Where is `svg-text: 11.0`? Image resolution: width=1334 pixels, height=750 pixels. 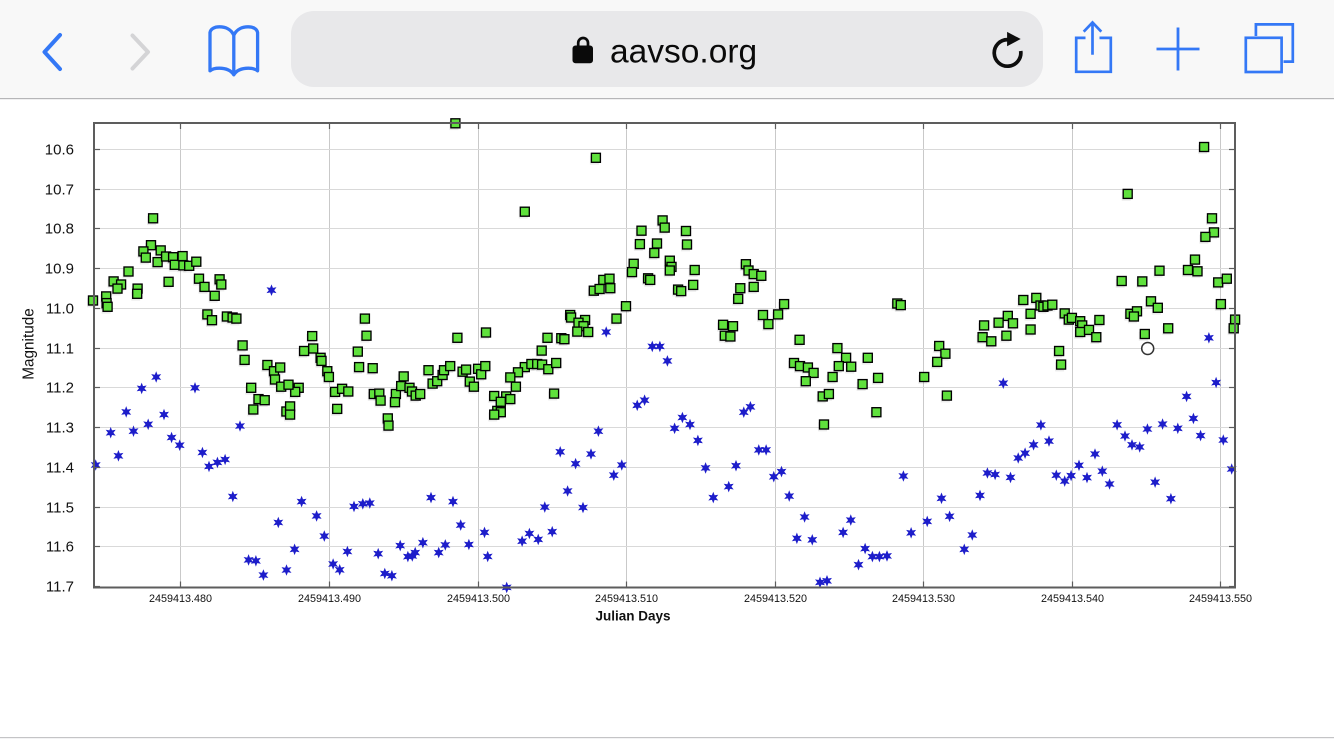
svg-text: 11.0 is located at coordinates (60, 308).